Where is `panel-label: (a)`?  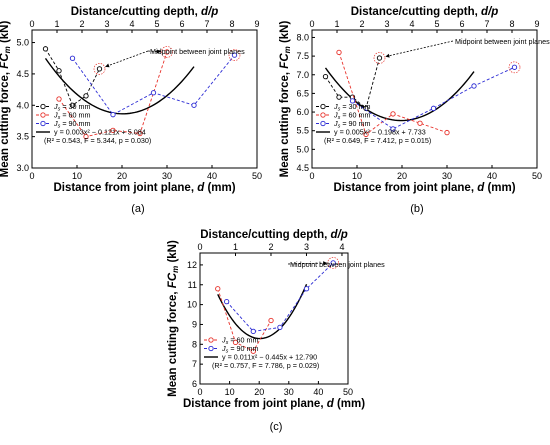
panel-label: (a) is located at coordinates (137, 209).